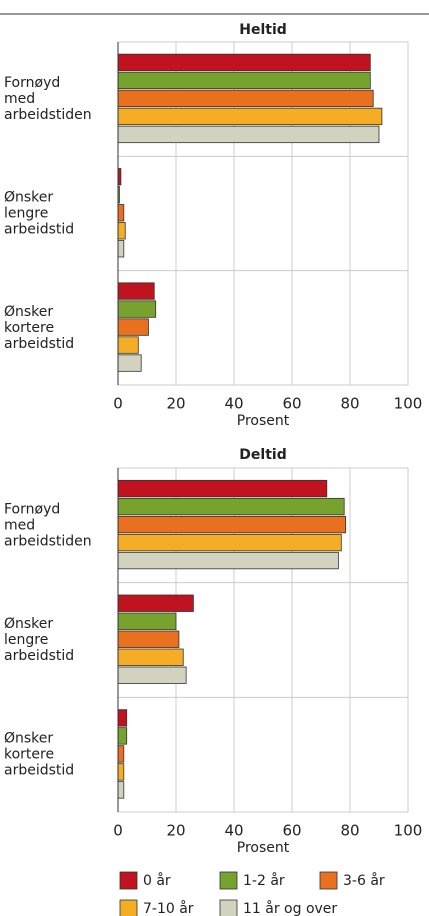  What do you see at coordinates (168, 908) in the screenshot?
I see `legend-label: 7-10 år` at bounding box center [168, 908].